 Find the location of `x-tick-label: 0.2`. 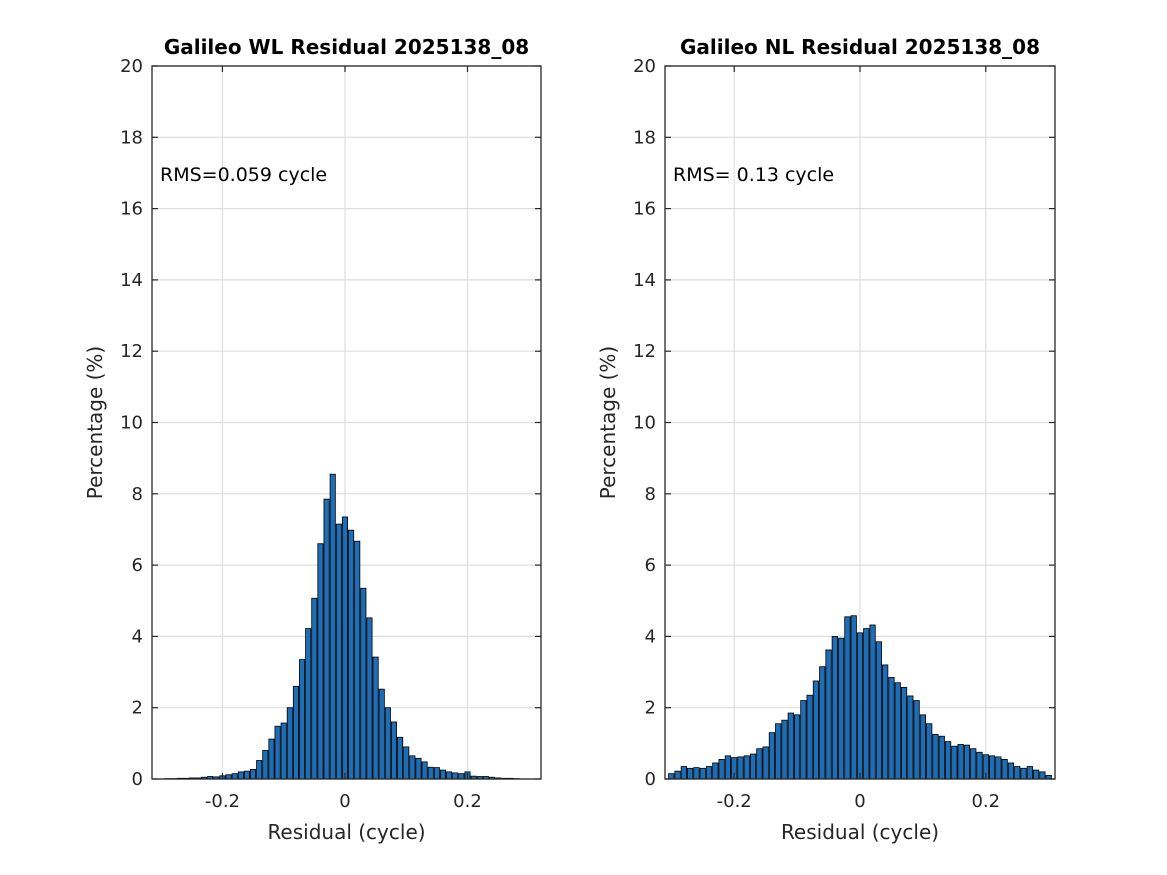

x-tick-label: 0.2 is located at coordinates (467, 801).